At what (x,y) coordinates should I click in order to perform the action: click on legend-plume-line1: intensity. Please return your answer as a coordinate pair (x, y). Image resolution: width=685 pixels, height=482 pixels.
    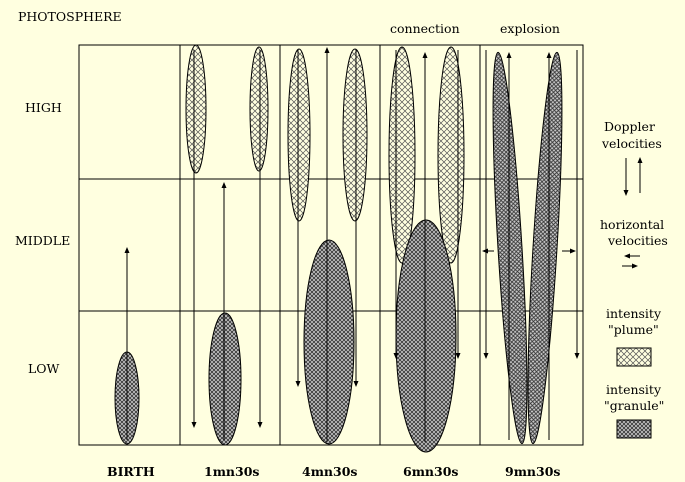
    Looking at the image, I should click on (634, 313).